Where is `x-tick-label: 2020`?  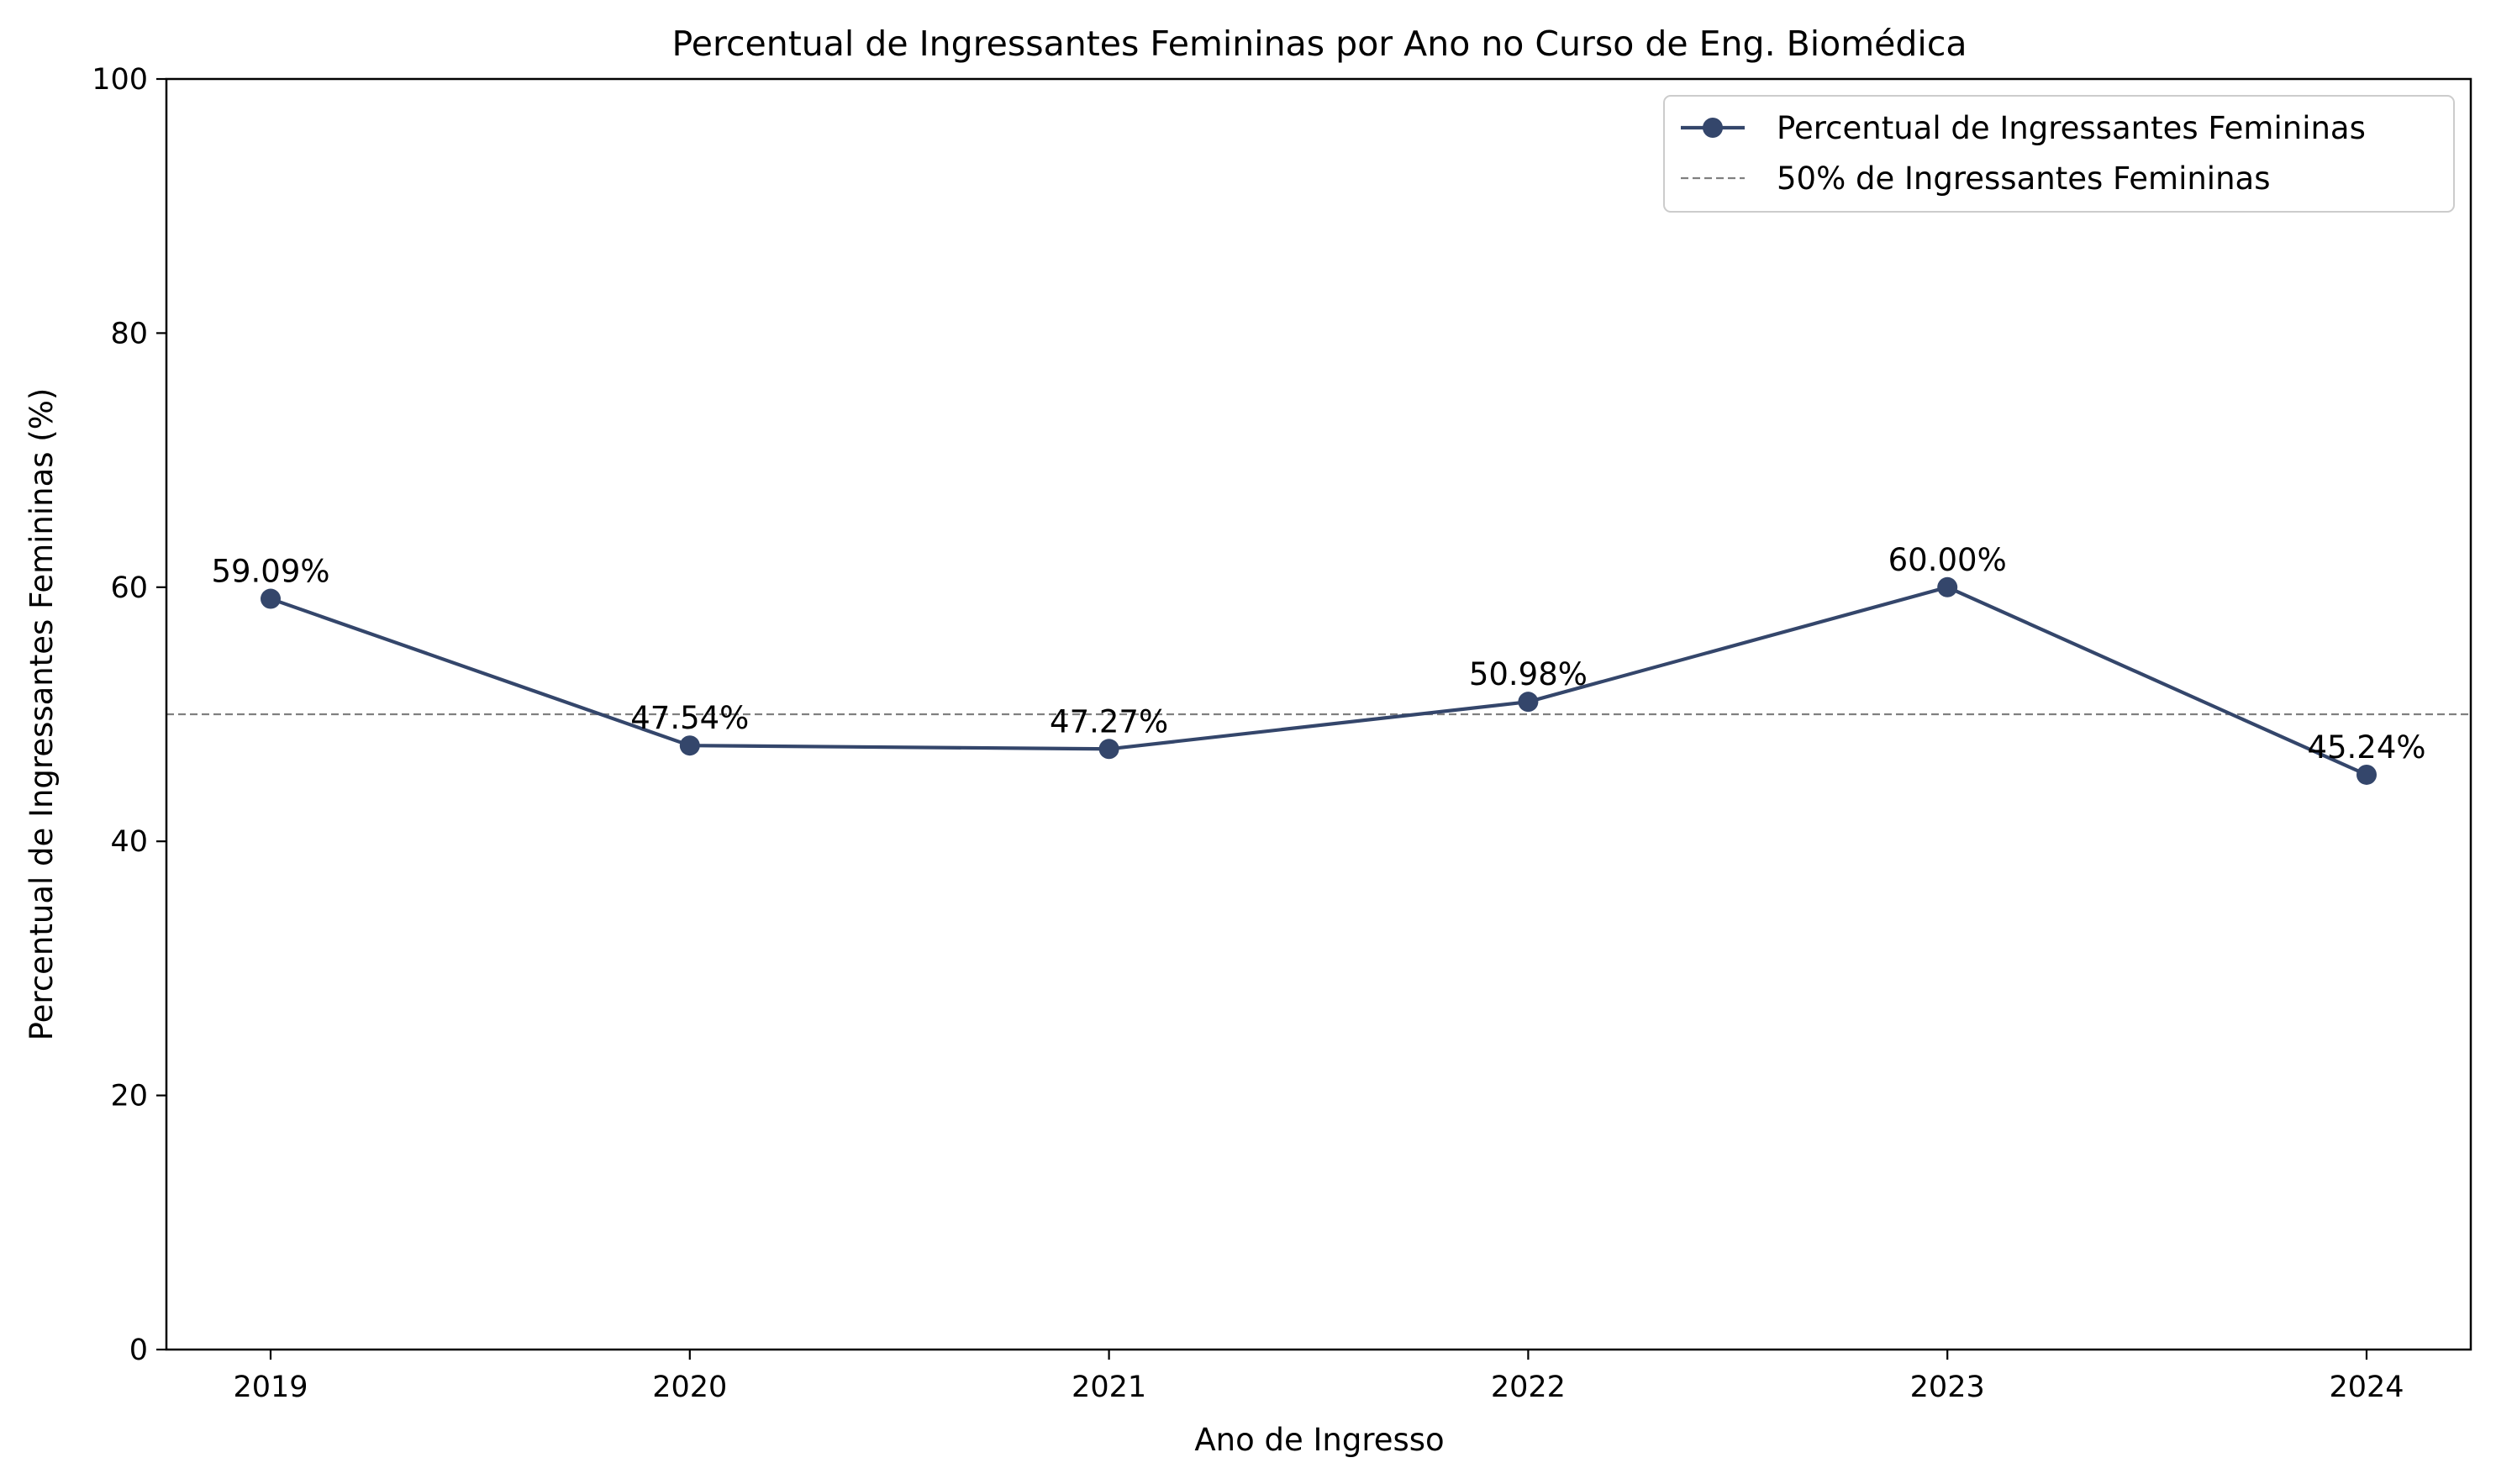 x-tick-label: 2020 is located at coordinates (690, 1387).